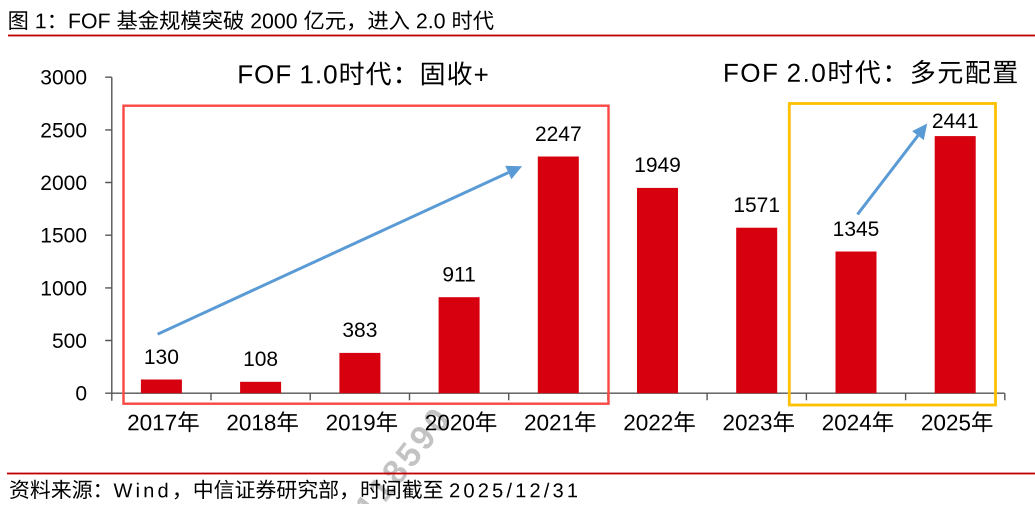  Describe the element at coordinates (63, 183) in the screenshot. I see `svg-text: 2000` at that location.